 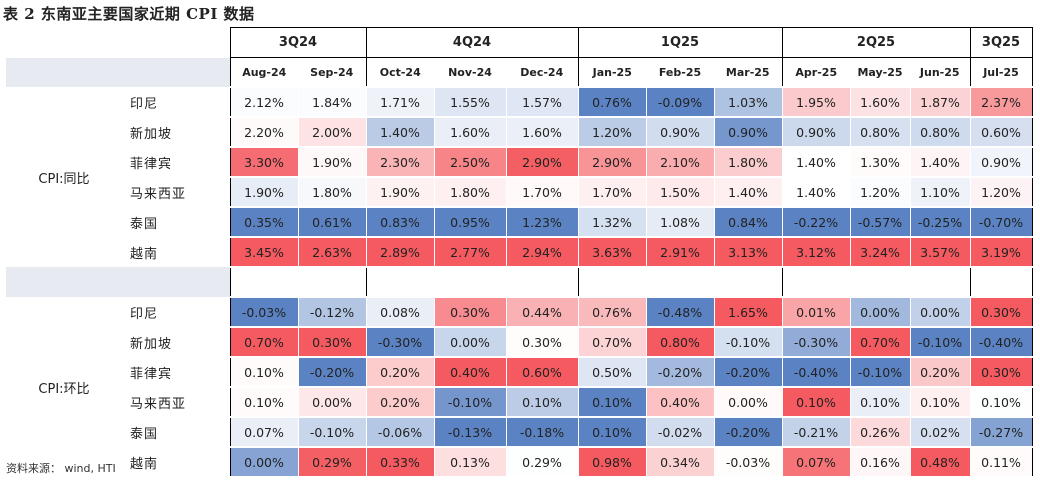 I want to click on value-cell: 1.60%, so click(x=470, y=132).